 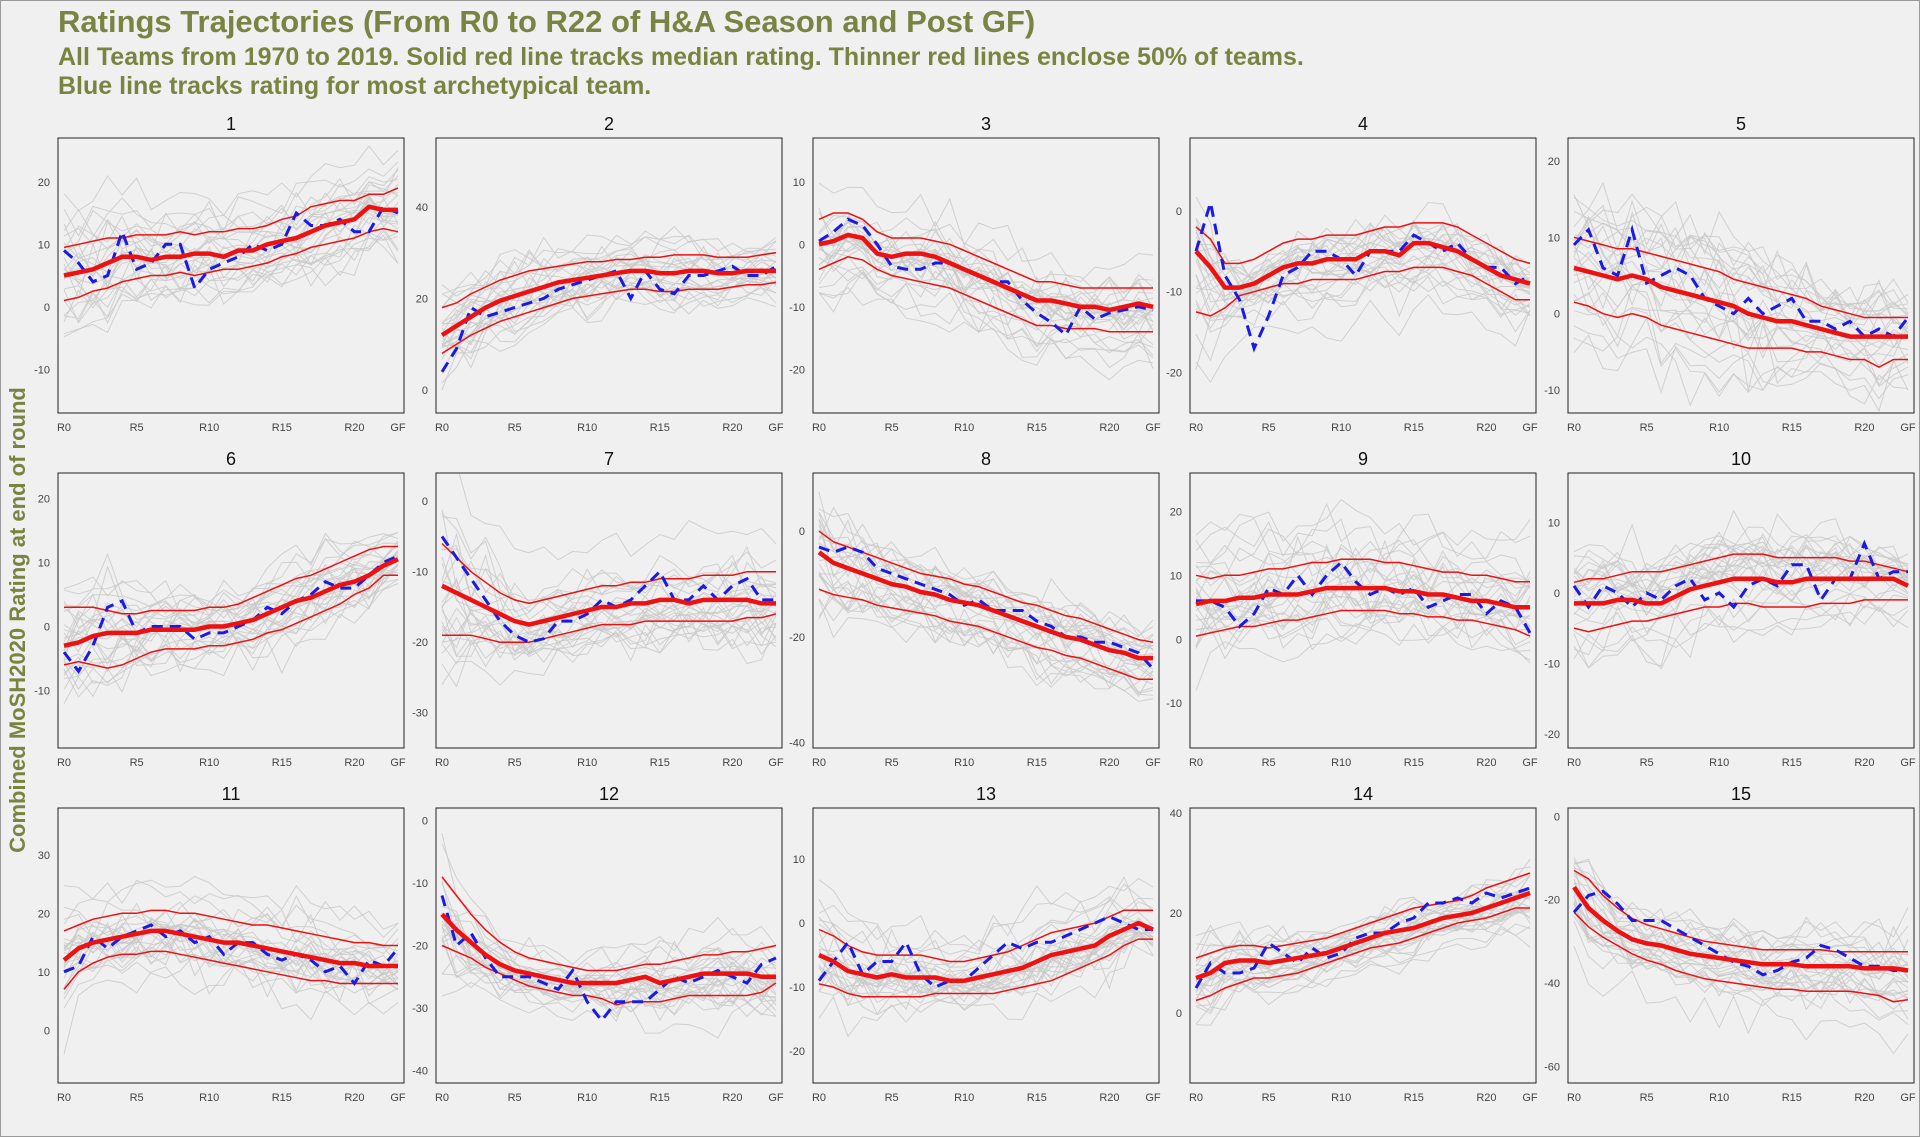 I want to click on panel-11: 11 0 10 20 30 R0 R5 R10 R15 R20 GF, so click(x=222, y=944).